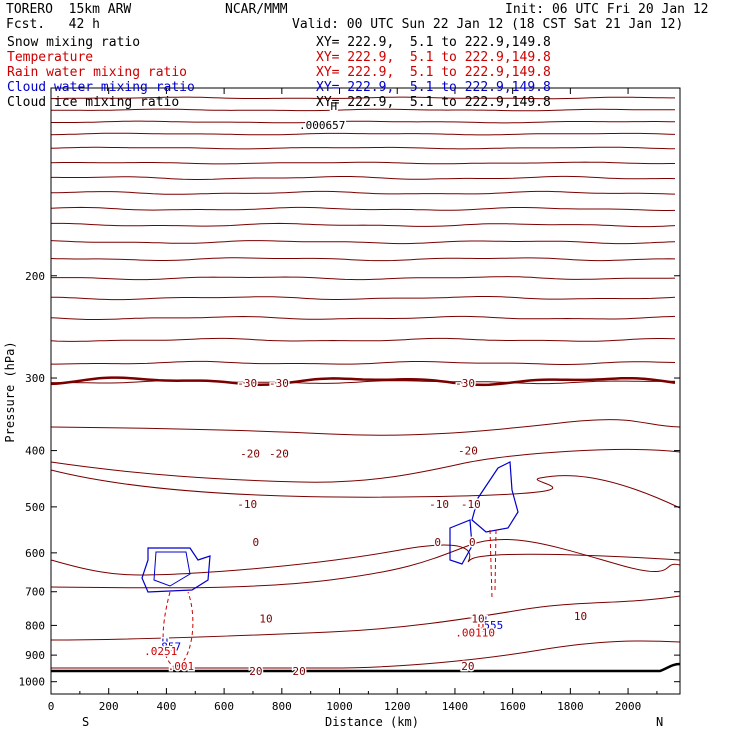  What do you see at coordinates (607, 9) in the screenshot?
I see `init-time: Init: 06 UTC Fri 20 Jan 12` at bounding box center [607, 9].